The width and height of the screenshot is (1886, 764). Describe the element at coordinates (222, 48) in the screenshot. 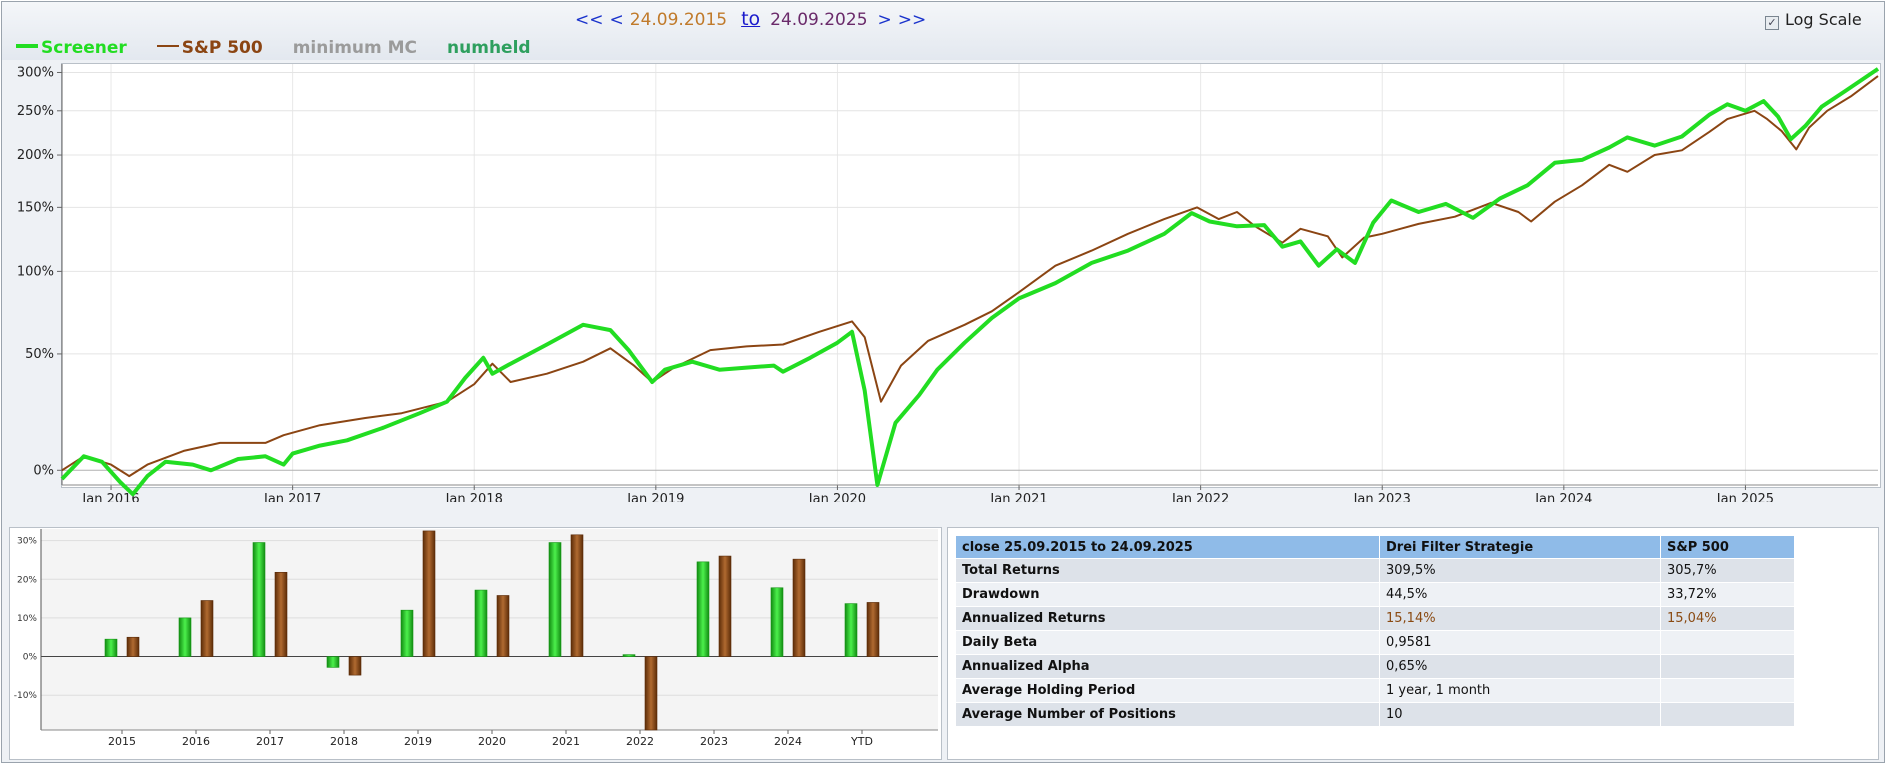

I see `legend-label: S&P 500` at that location.